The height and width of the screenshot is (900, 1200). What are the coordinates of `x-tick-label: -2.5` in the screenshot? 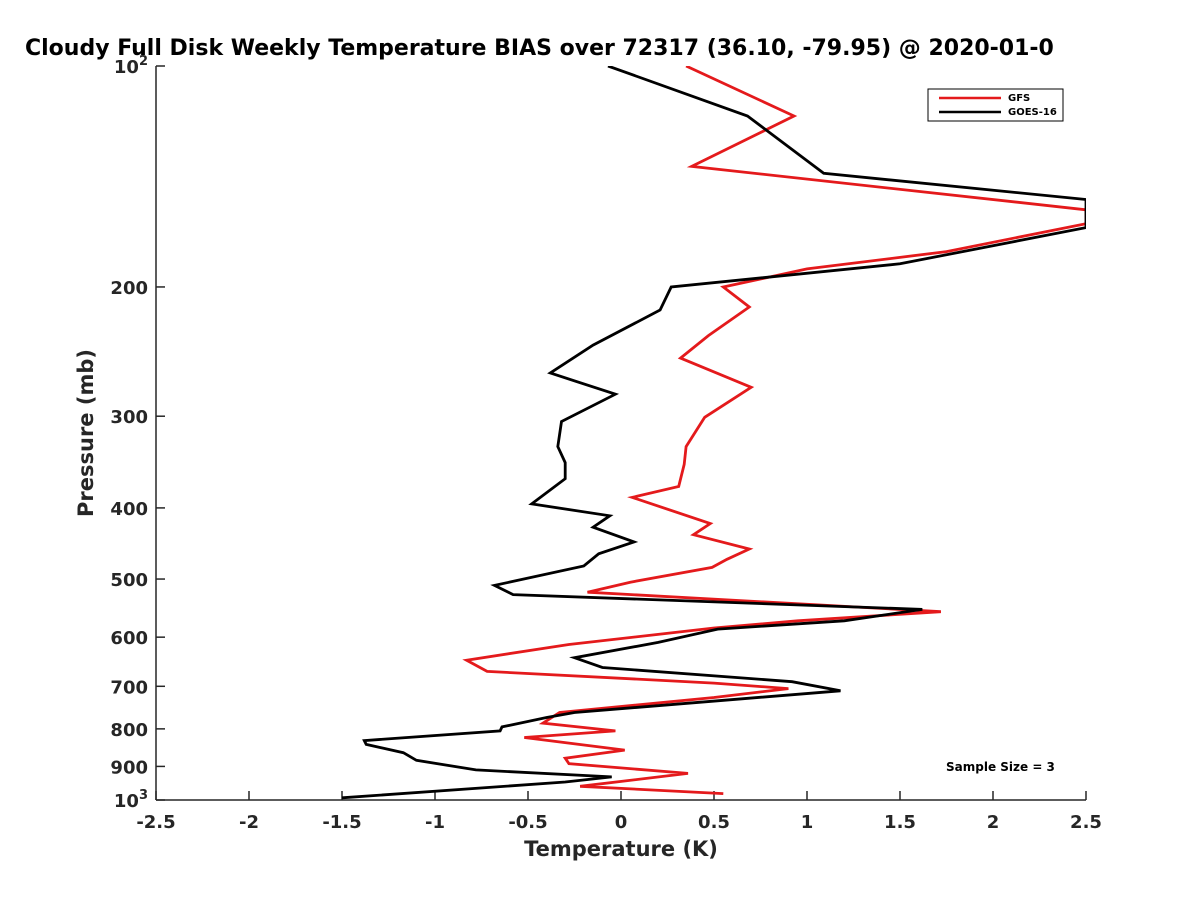 It's located at (155, 822).